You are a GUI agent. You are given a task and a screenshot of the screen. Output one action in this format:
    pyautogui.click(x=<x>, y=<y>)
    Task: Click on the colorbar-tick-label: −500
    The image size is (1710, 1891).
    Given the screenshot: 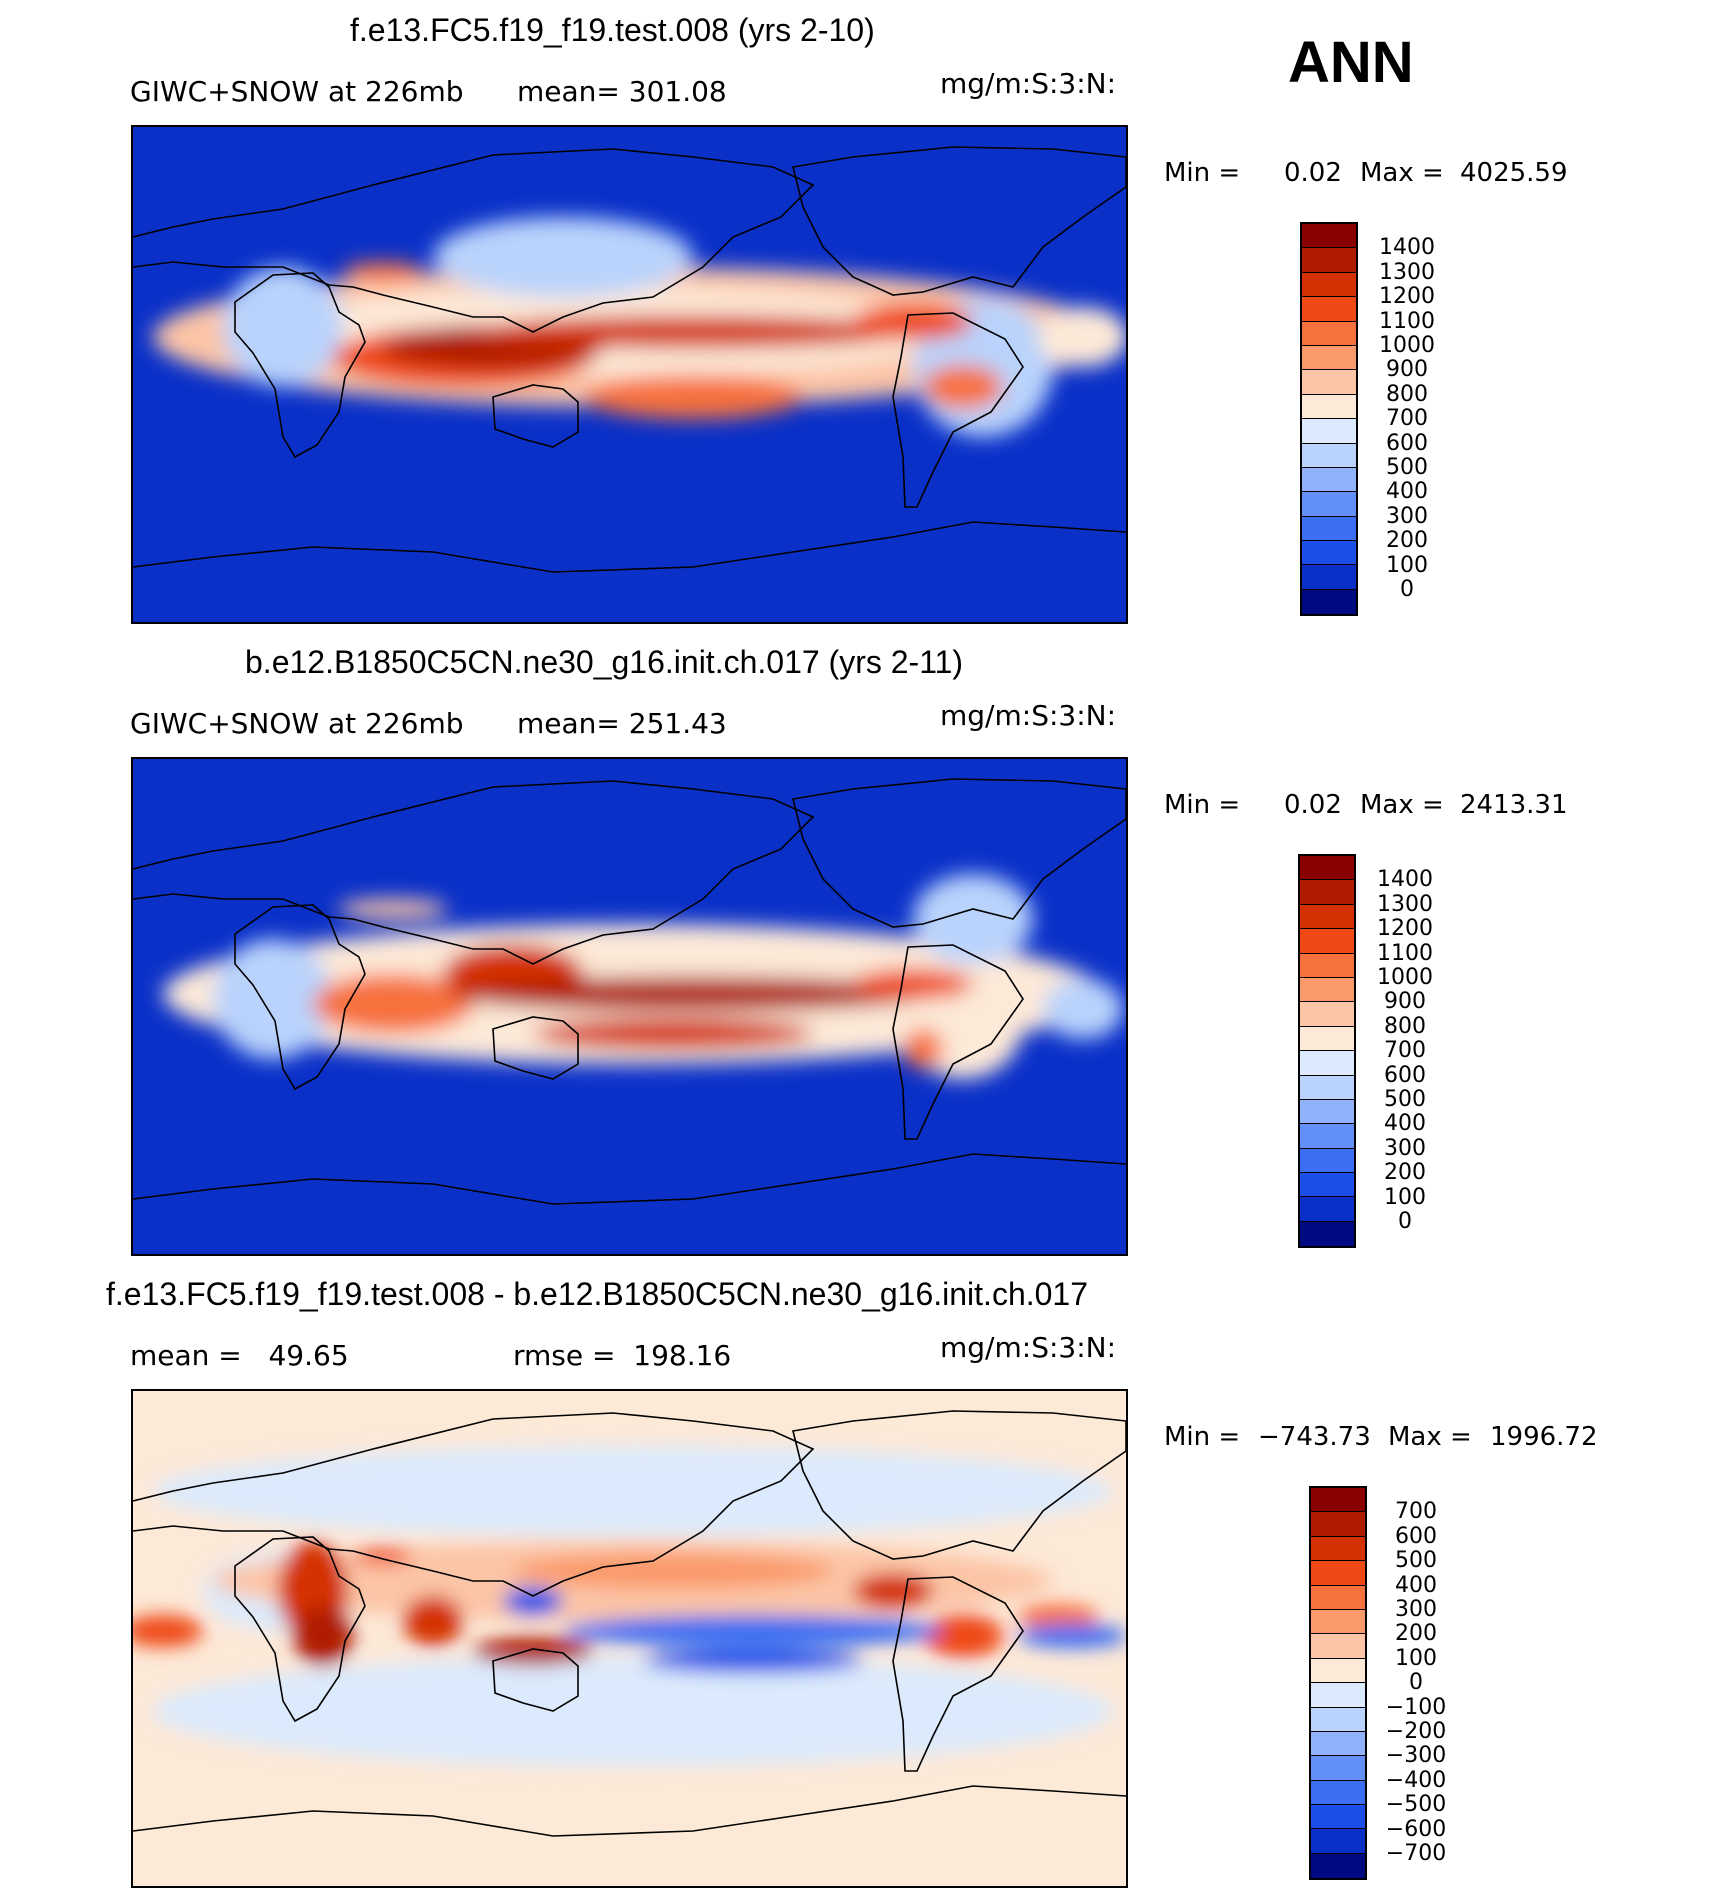 What is the action you would take?
    pyautogui.click(x=1416, y=1805)
    